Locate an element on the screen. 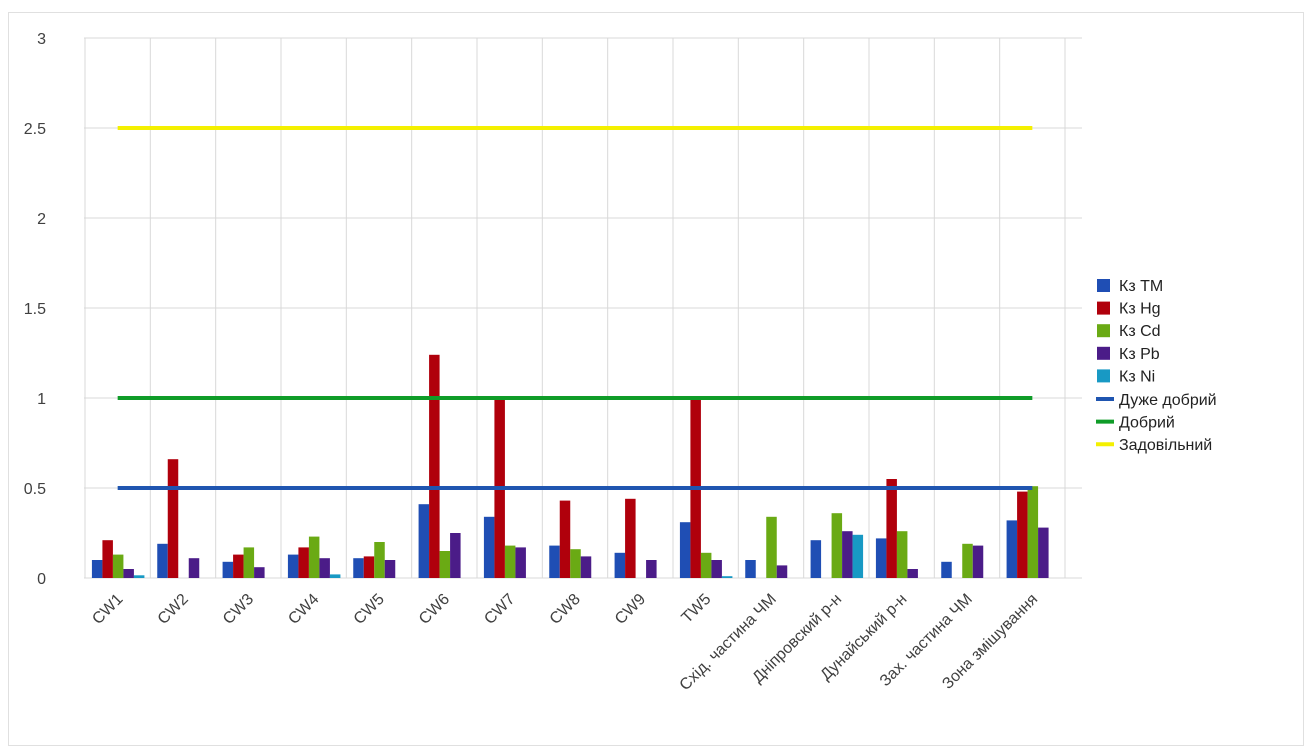 This screenshot has width=1312, height=752. legend-label: Добрий is located at coordinates (1147, 423).